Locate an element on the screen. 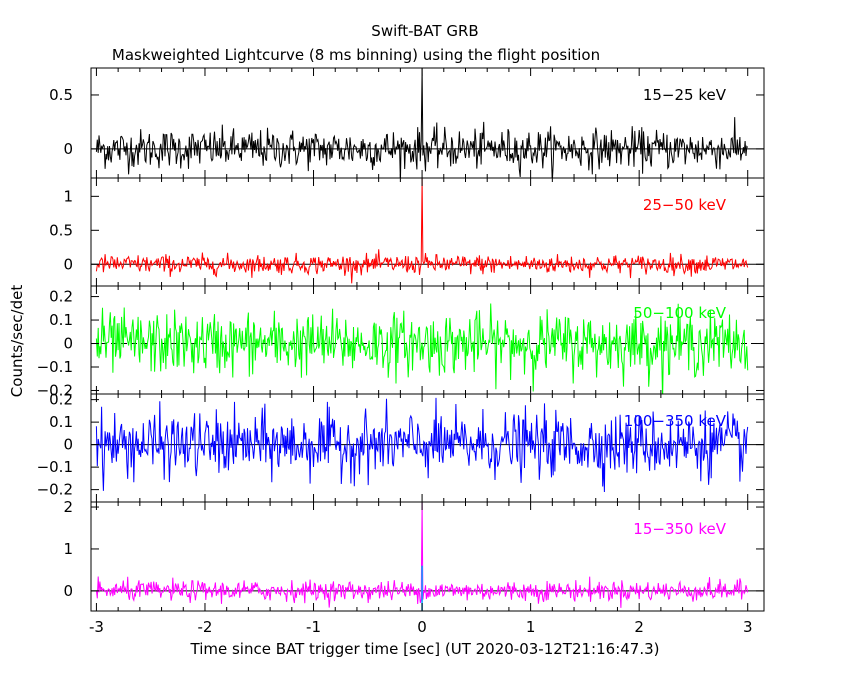  x-tick-label: 2 is located at coordinates (639, 627).